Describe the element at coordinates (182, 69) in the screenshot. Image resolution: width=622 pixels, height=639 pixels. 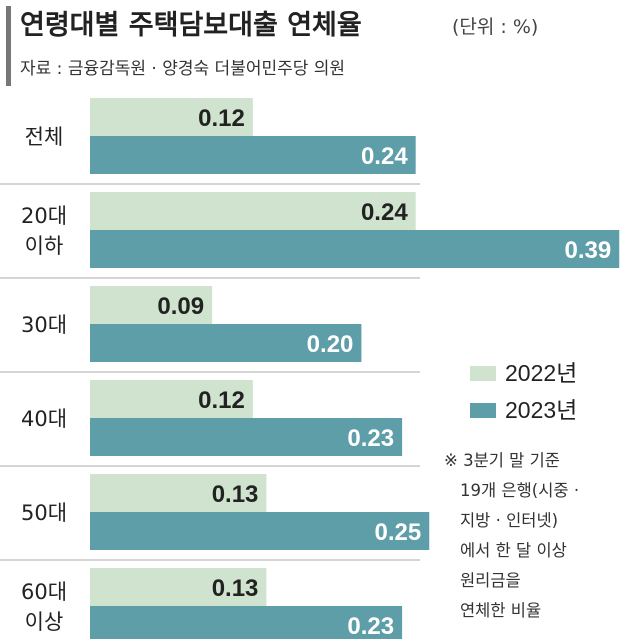
I see `source-text: 자료 : 금융감독원 · 양경숙 더불어민주당 의원` at that location.